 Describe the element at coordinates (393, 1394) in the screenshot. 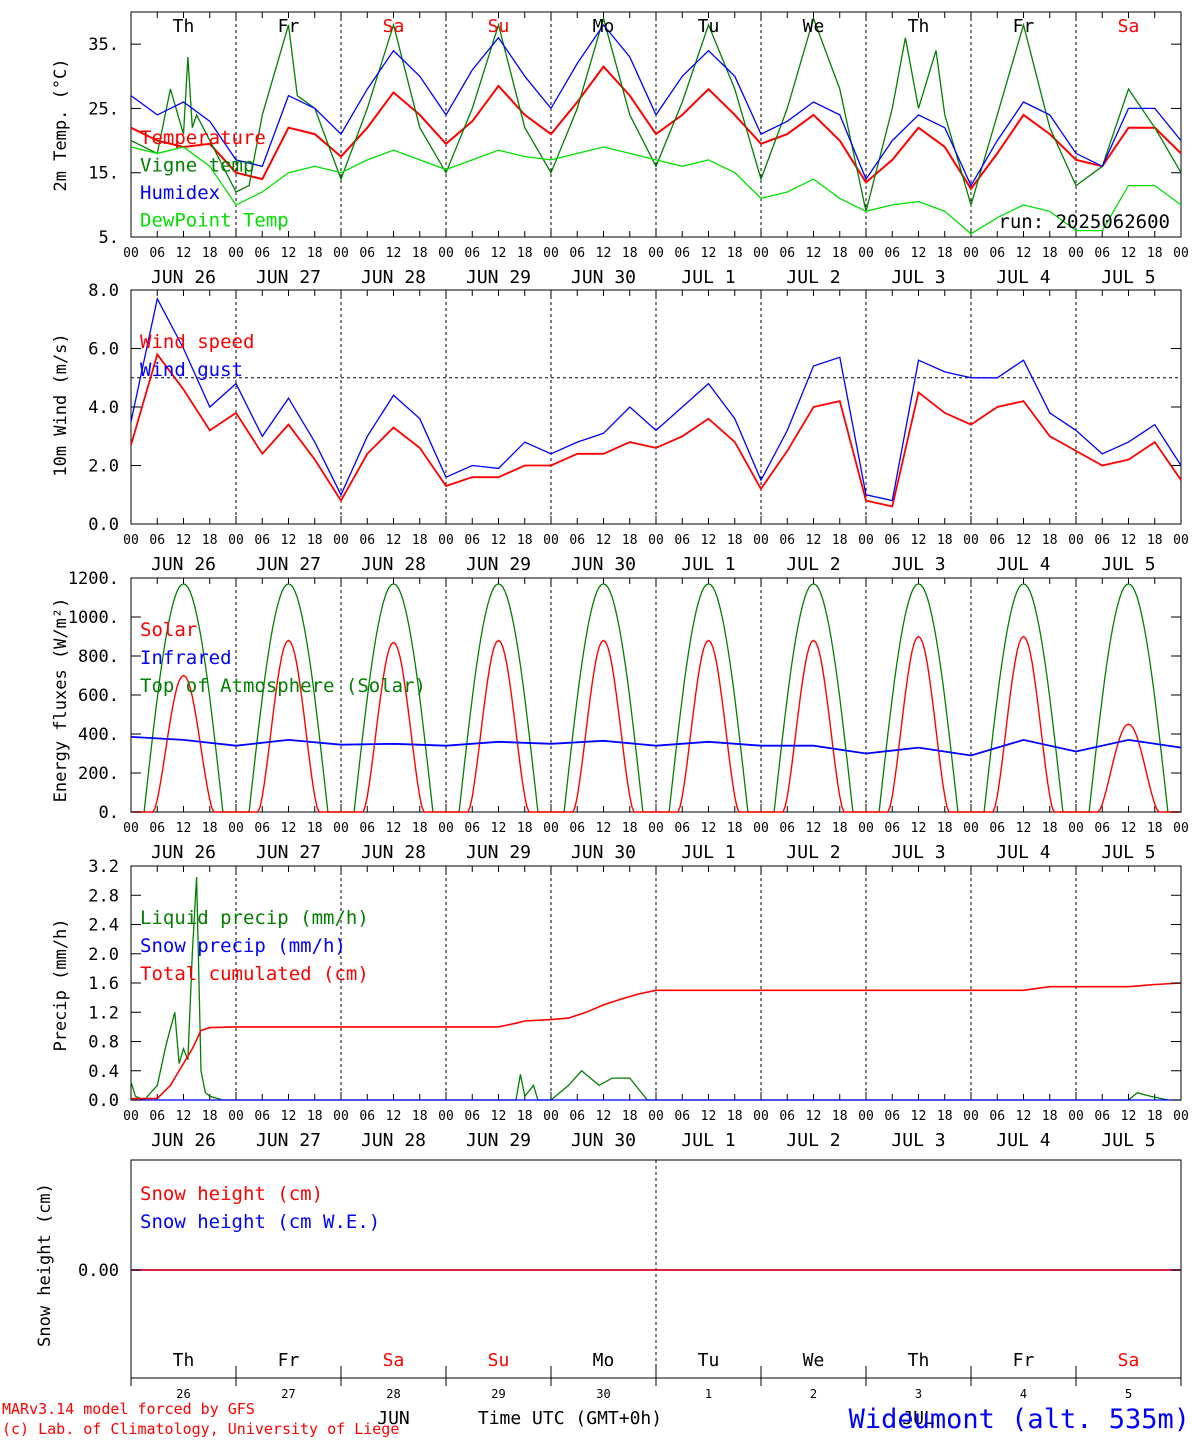

I see `bottom-day-label: 28` at that location.